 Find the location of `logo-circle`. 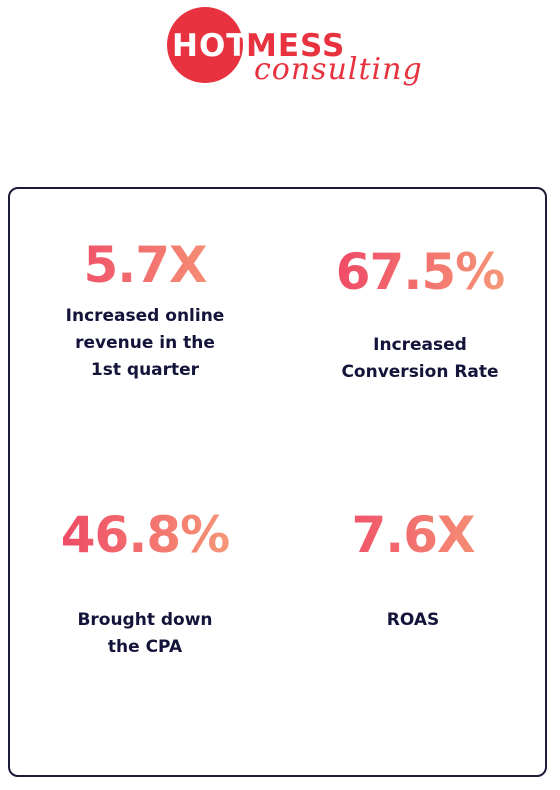

logo-circle is located at coordinates (205, 45).